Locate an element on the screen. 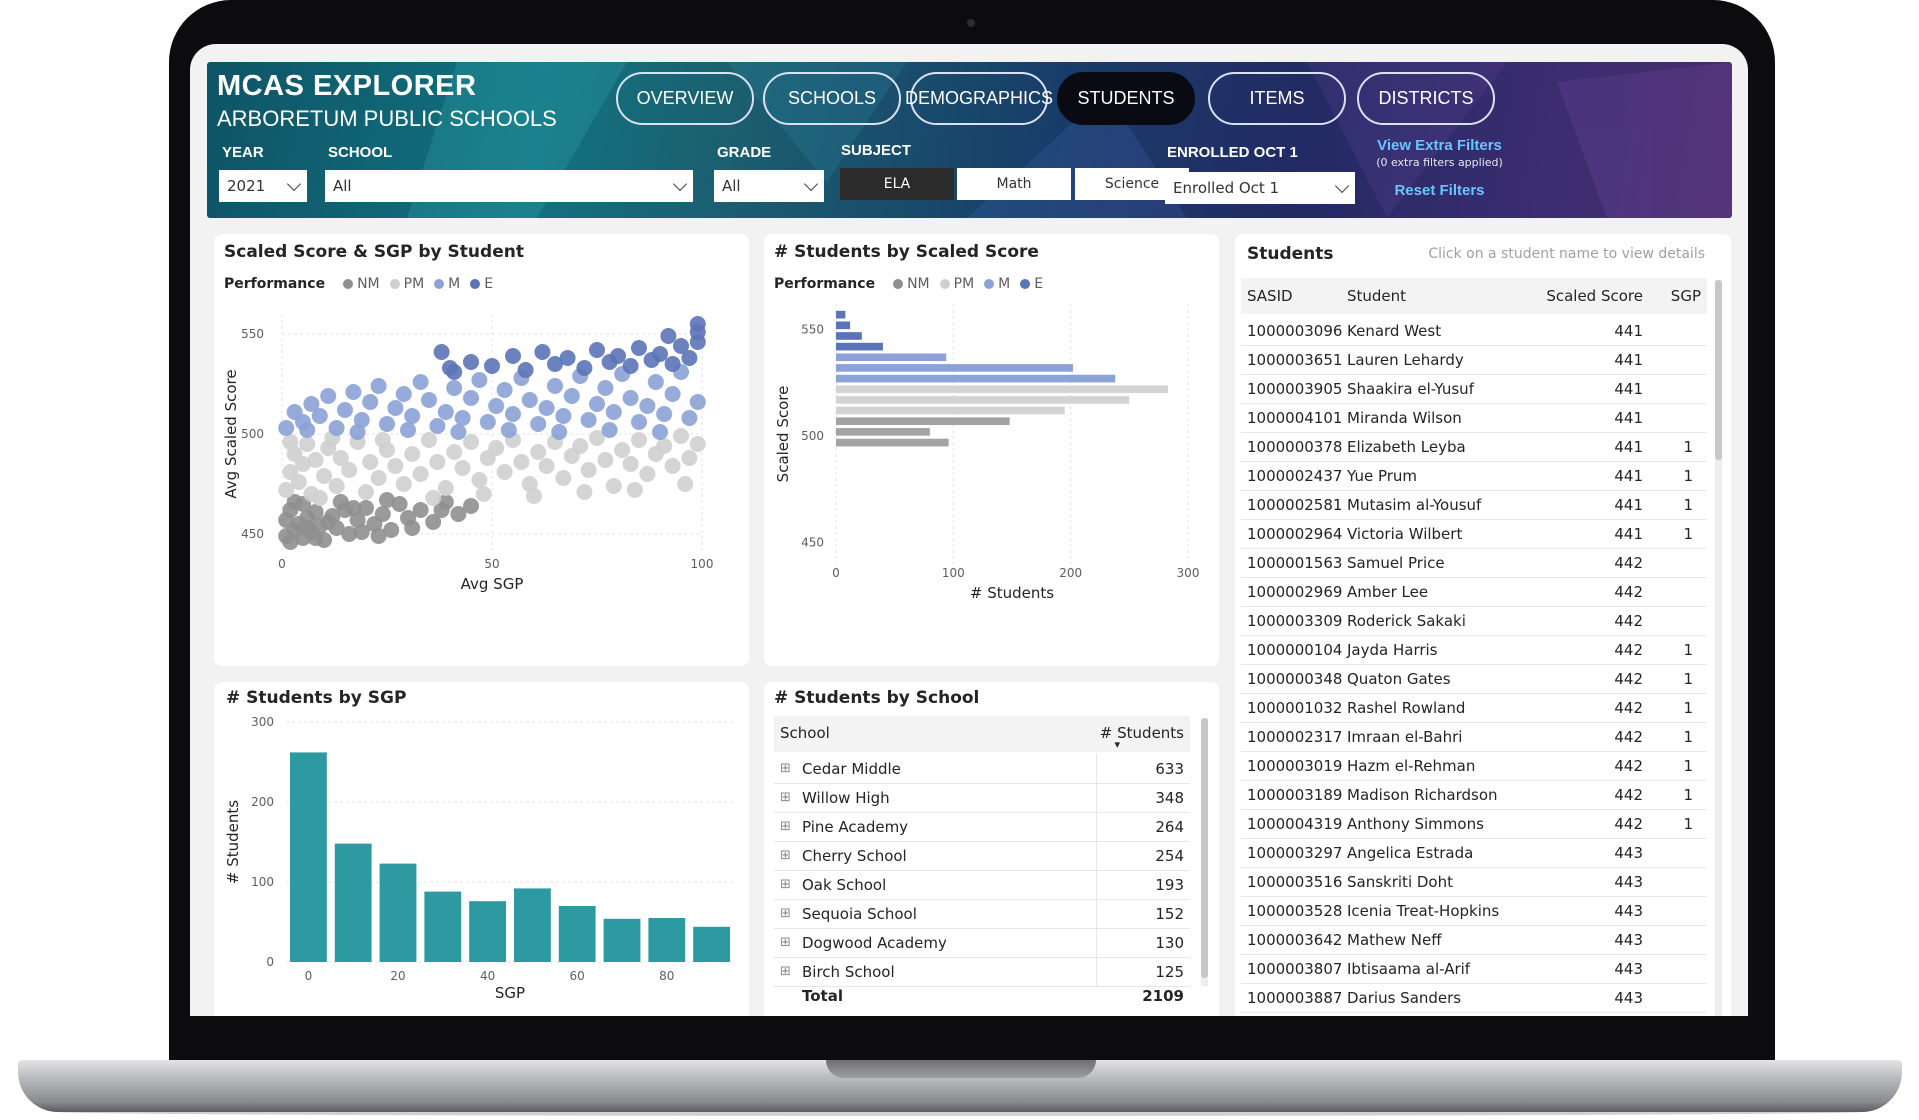  tab-districts: DISTRICTS is located at coordinates (1426, 98).